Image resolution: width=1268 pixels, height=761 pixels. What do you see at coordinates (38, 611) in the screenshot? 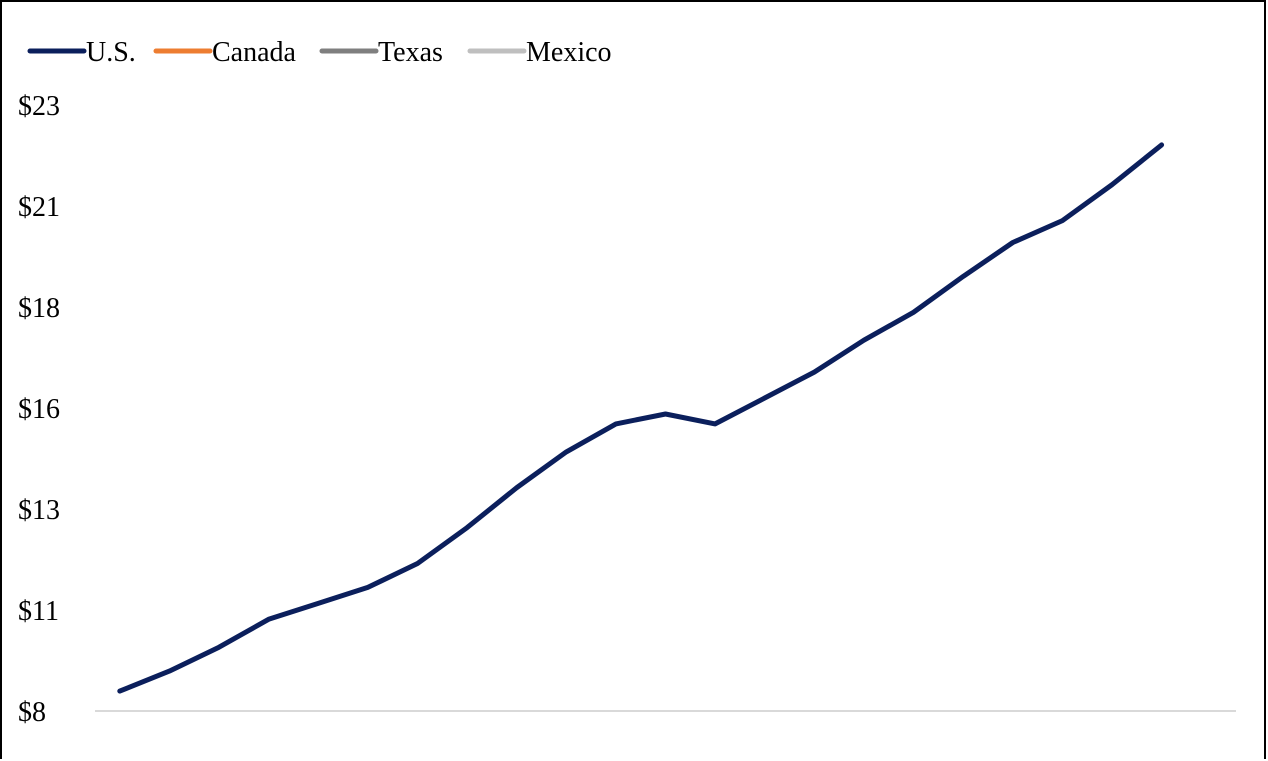
I see `y-tick-label: $11` at bounding box center [38, 611].